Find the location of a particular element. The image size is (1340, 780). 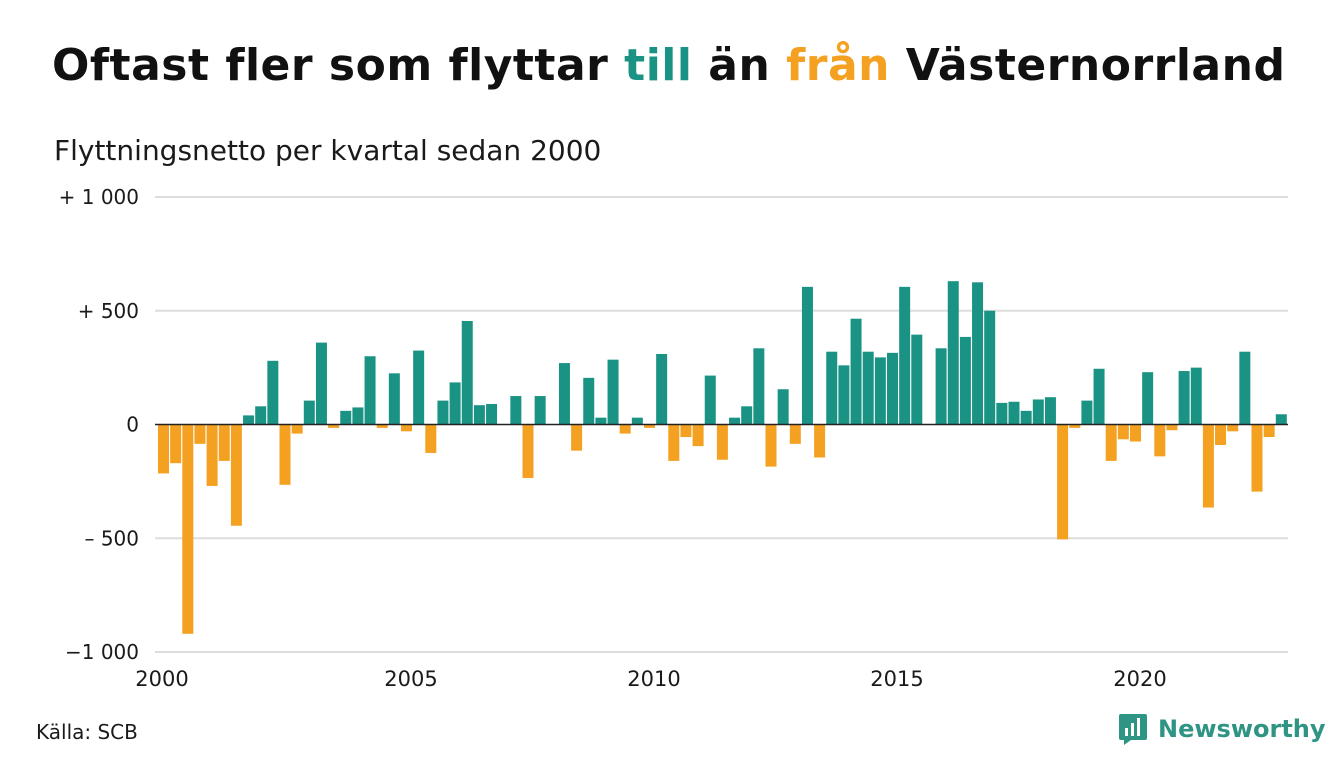

bar-2010K1 is located at coordinates (649, 426).